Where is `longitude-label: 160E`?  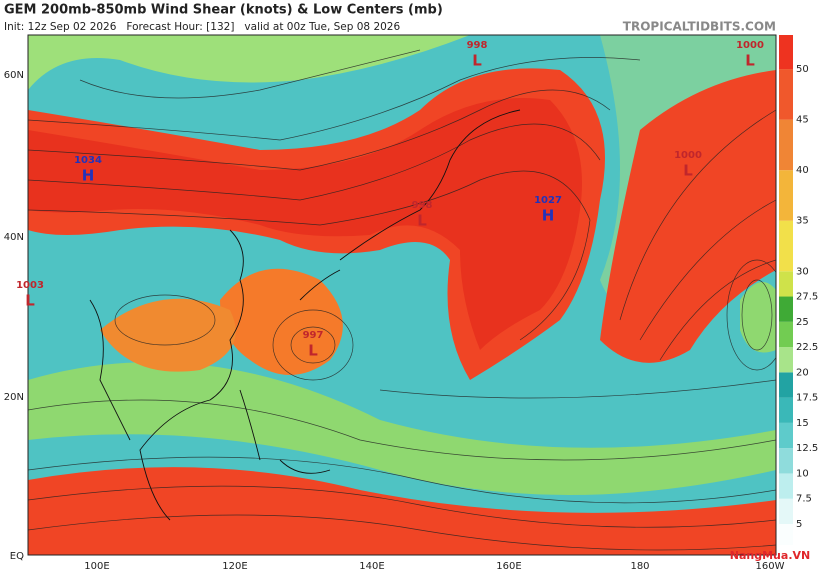
longitude-label: 160E is located at coordinates (508, 566).